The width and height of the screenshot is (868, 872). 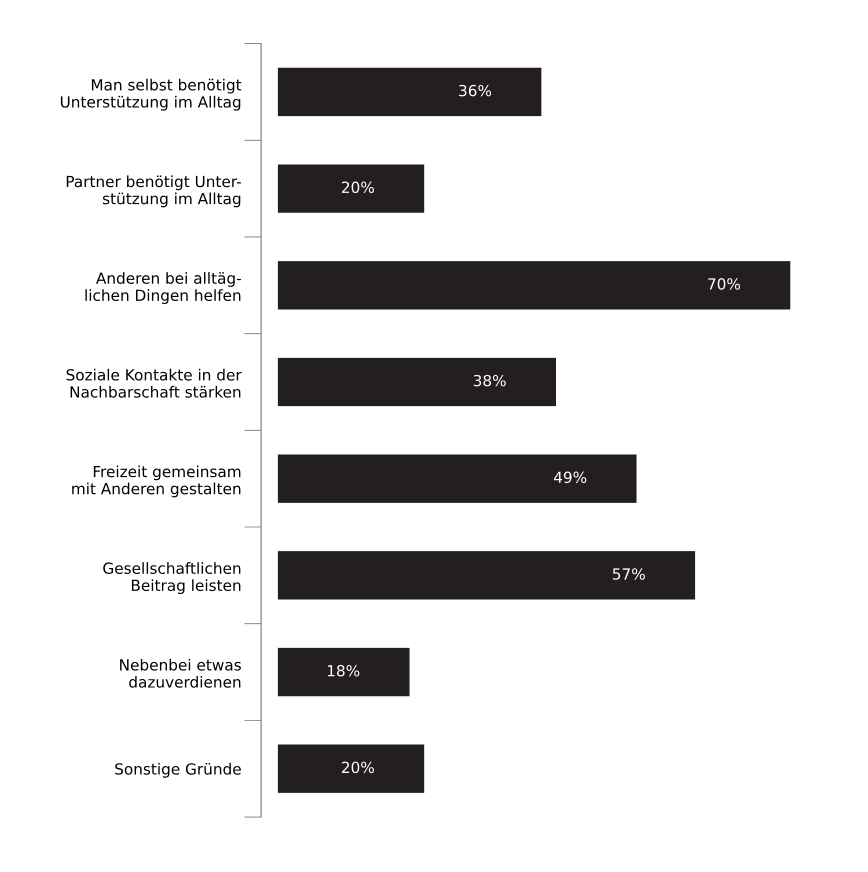 I want to click on y-tick-label: Anderen bei alltäg- lichen Dingen helfen, so click(x=163, y=288).